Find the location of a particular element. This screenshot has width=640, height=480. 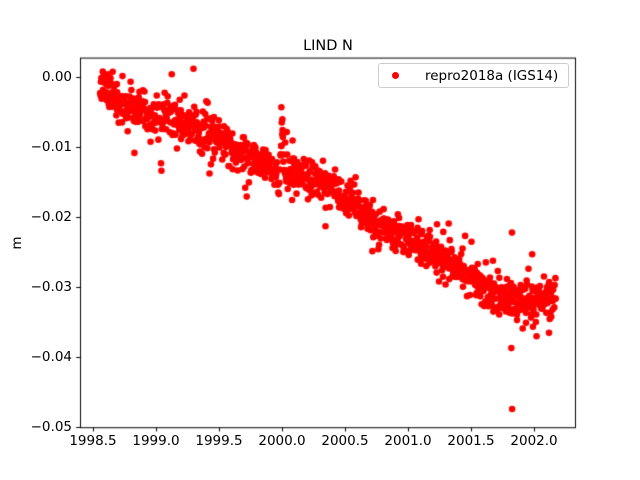

x-tick-label: 2002.0 is located at coordinates (534, 441).